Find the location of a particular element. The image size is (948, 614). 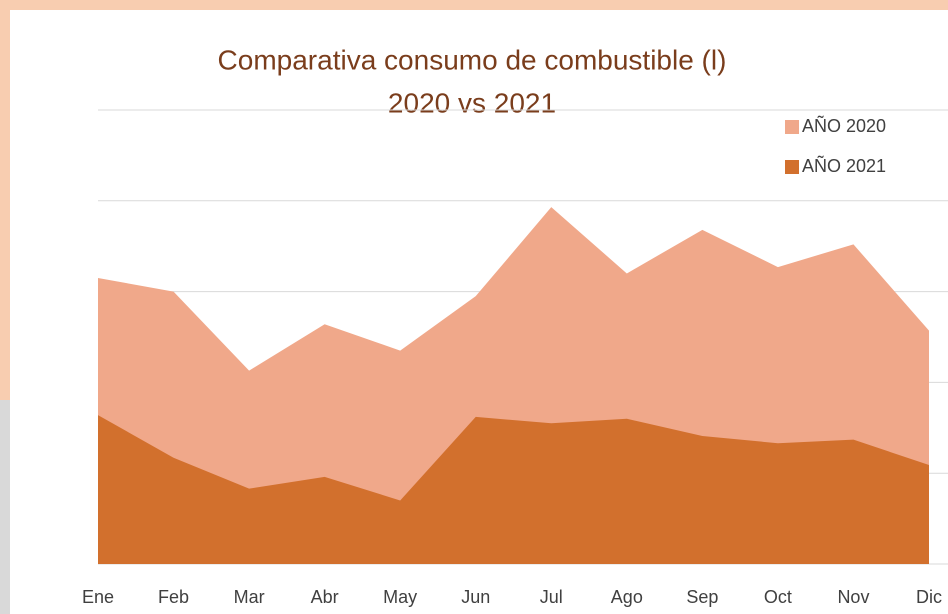

x-tick-label: Oct is located at coordinates (778, 597).